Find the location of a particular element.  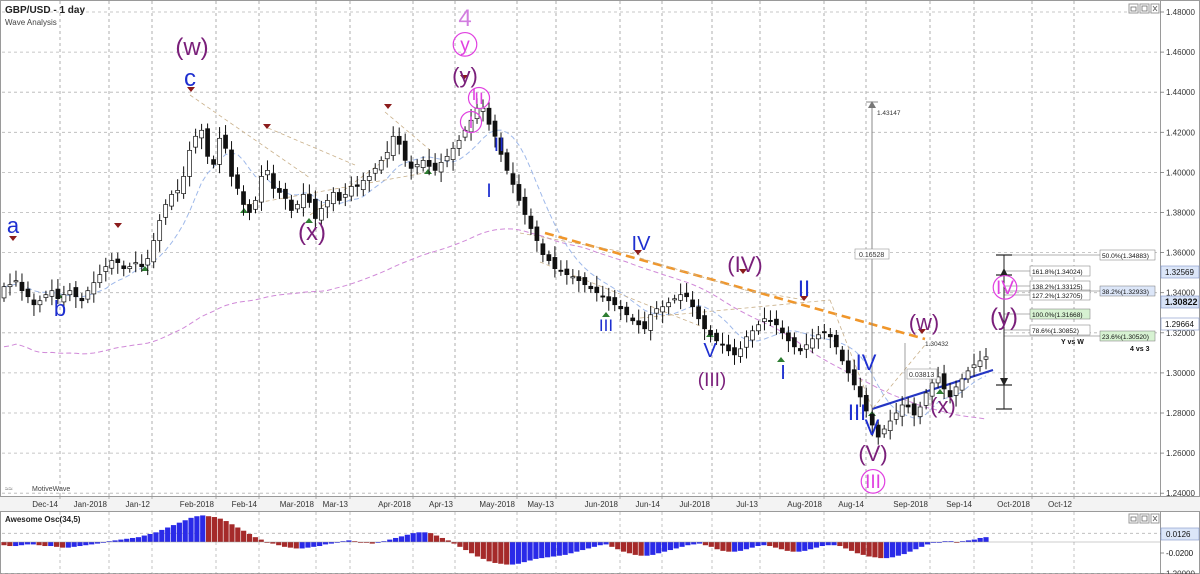

x-tick-label: Apr-13 is located at coordinates (441, 504).